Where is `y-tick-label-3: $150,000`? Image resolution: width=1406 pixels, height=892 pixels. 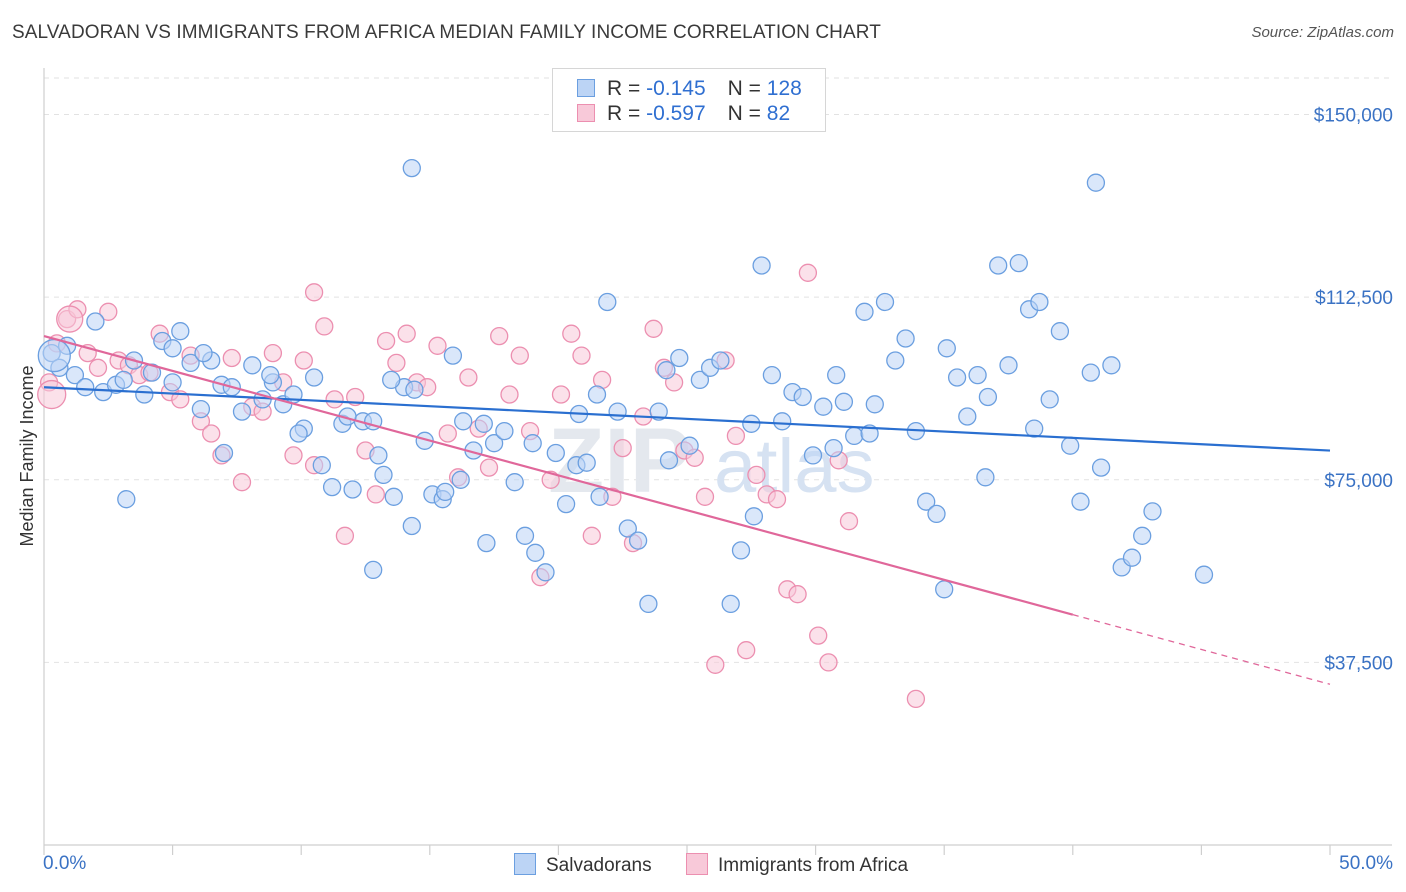 y-tick-label-3: $150,000 is located at coordinates (1353, 116).